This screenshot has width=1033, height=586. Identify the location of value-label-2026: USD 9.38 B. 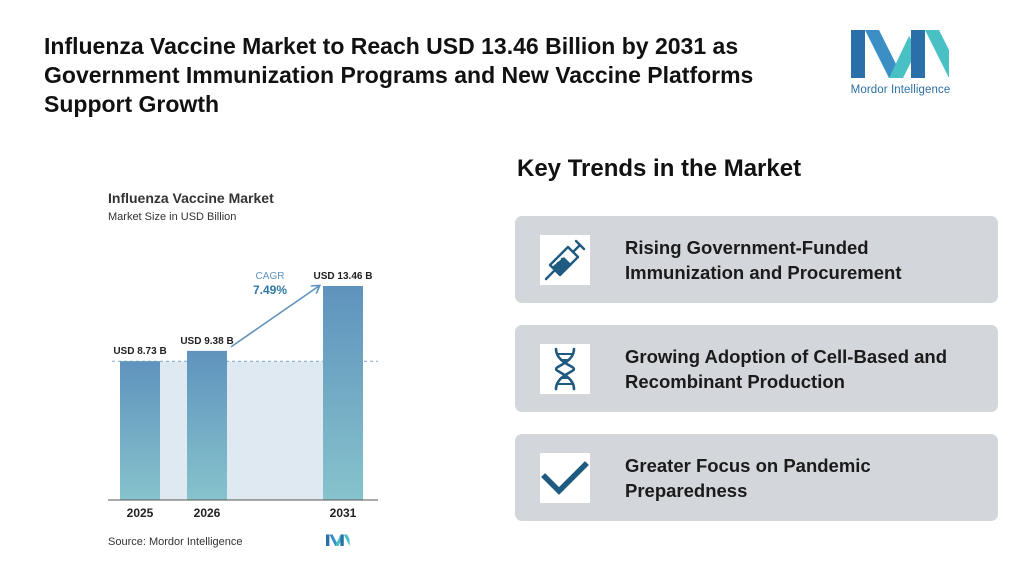
(206, 341).